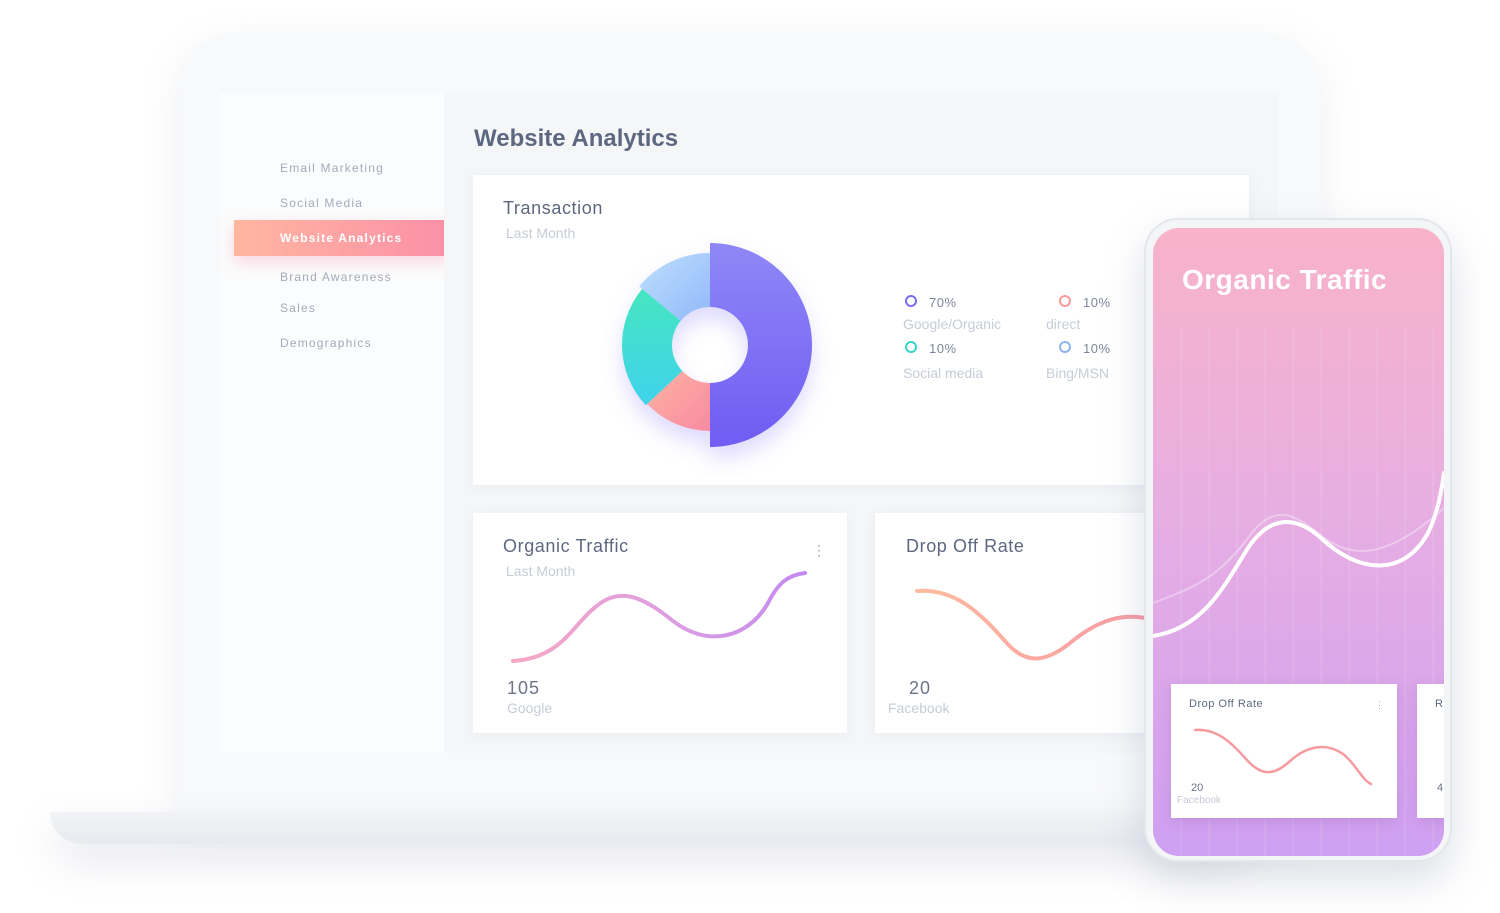 Image resolution: width=1500 pixels, height=913 pixels. Describe the element at coordinates (576, 138) in the screenshot. I see `page-title: Website Analytics` at that location.